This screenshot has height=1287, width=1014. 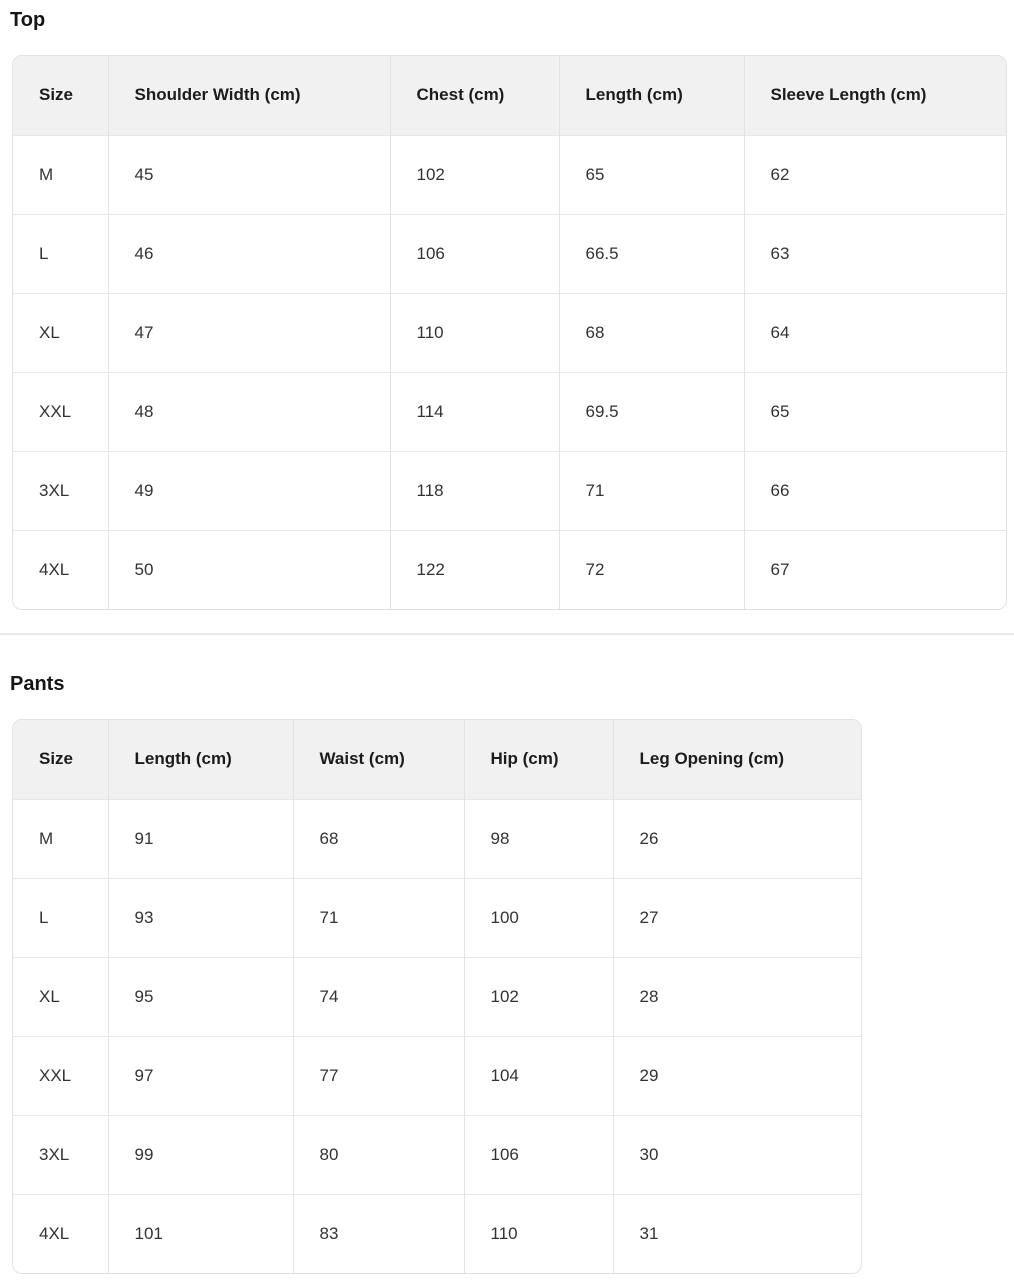 I want to click on measurement-cell: 62, so click(x=874, y=174).